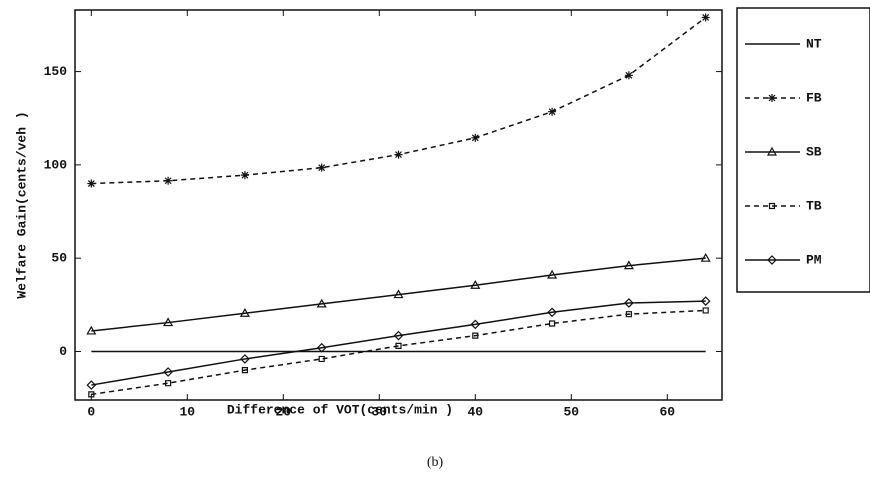 The width and height of the screenshot is (870, 482). Describe the element at coordinates (188, 411) in the screenshot. I see `x-tick-label: 10` at that location.